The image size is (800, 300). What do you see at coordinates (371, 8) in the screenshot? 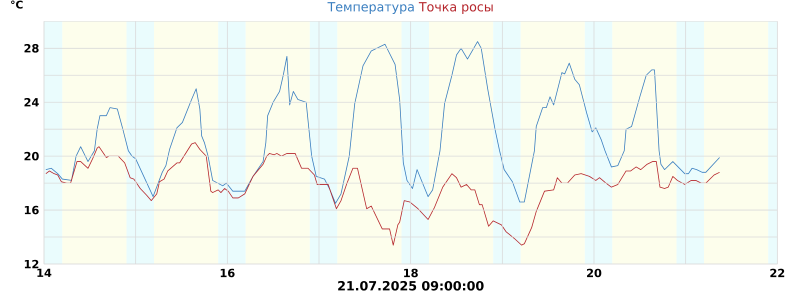
I see `text: Температура` at bounding box center [371, 8].